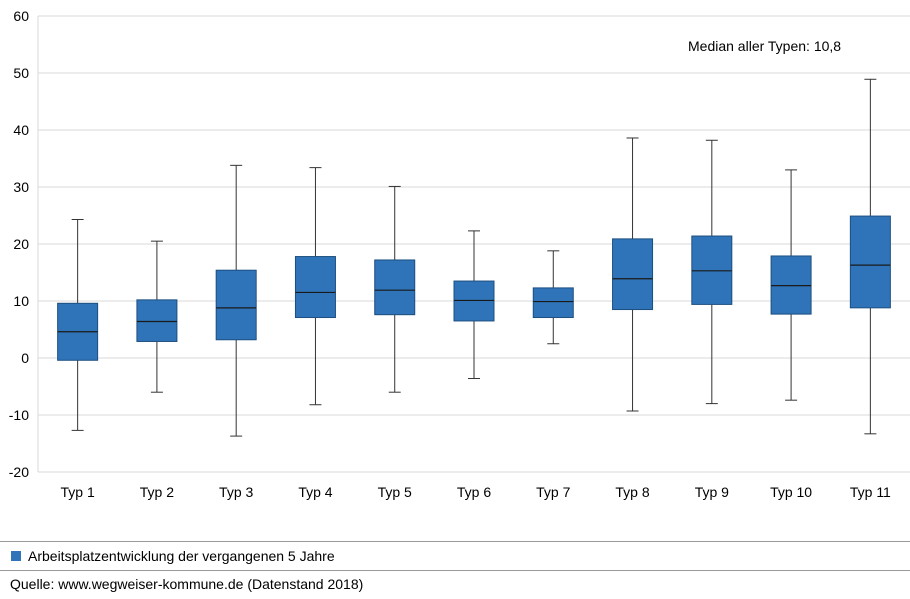 This screenshot has height=599, width=910. Describe the element at coordinates (21, 130) in the screenshot. I see `y-tick-label: 40` at that location.